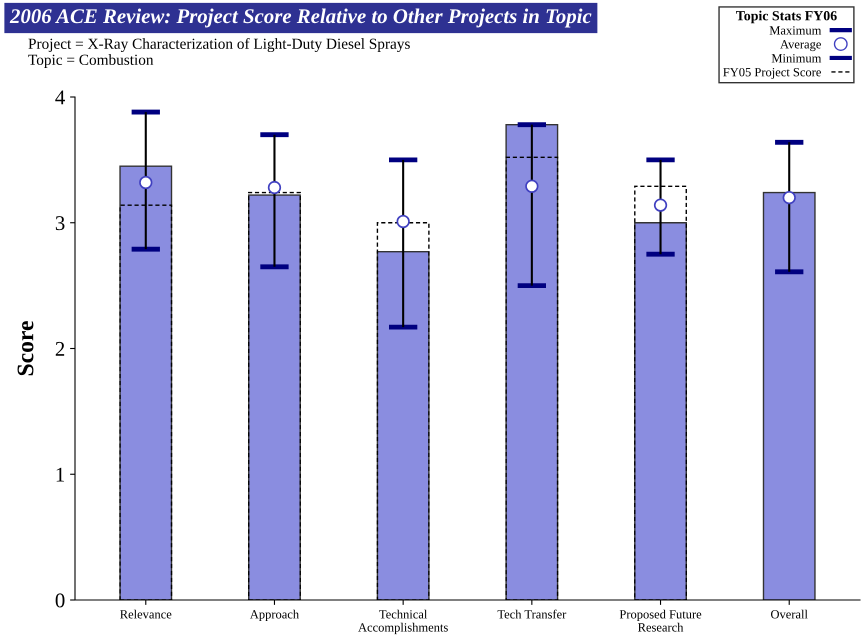  What do you see at coordinates (789, 396) in the screenshot?
I see `bar` at bounding box center [789, 396].